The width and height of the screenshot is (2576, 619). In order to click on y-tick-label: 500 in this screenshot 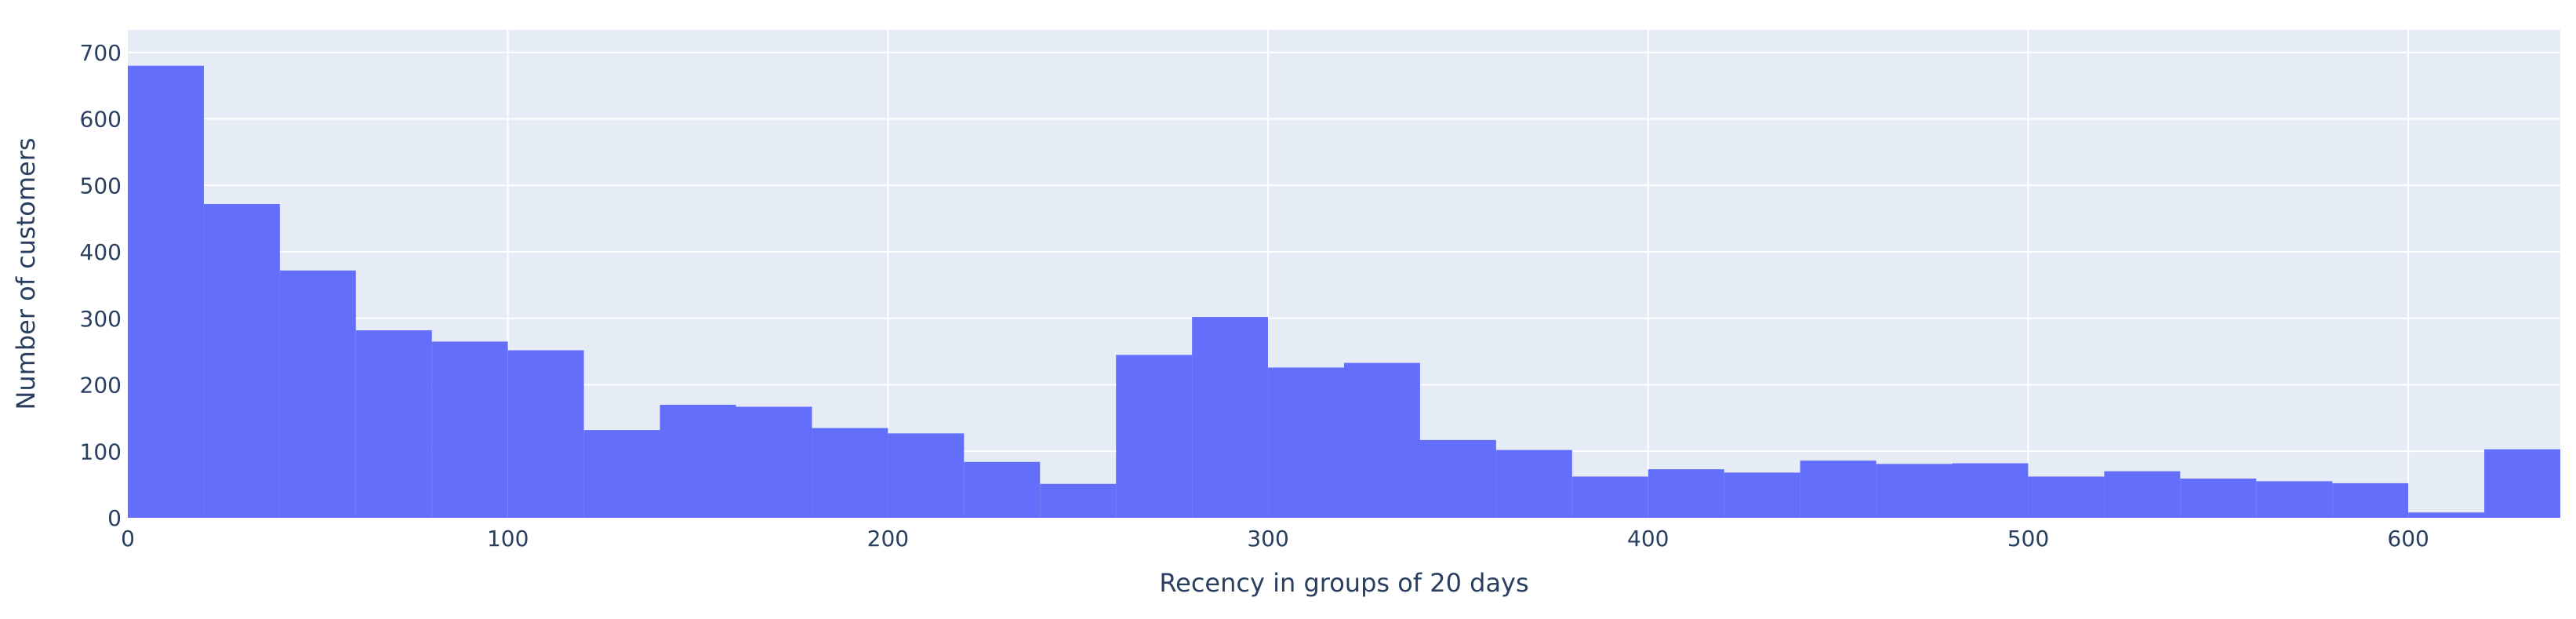, I will do `click(101, 185)`.